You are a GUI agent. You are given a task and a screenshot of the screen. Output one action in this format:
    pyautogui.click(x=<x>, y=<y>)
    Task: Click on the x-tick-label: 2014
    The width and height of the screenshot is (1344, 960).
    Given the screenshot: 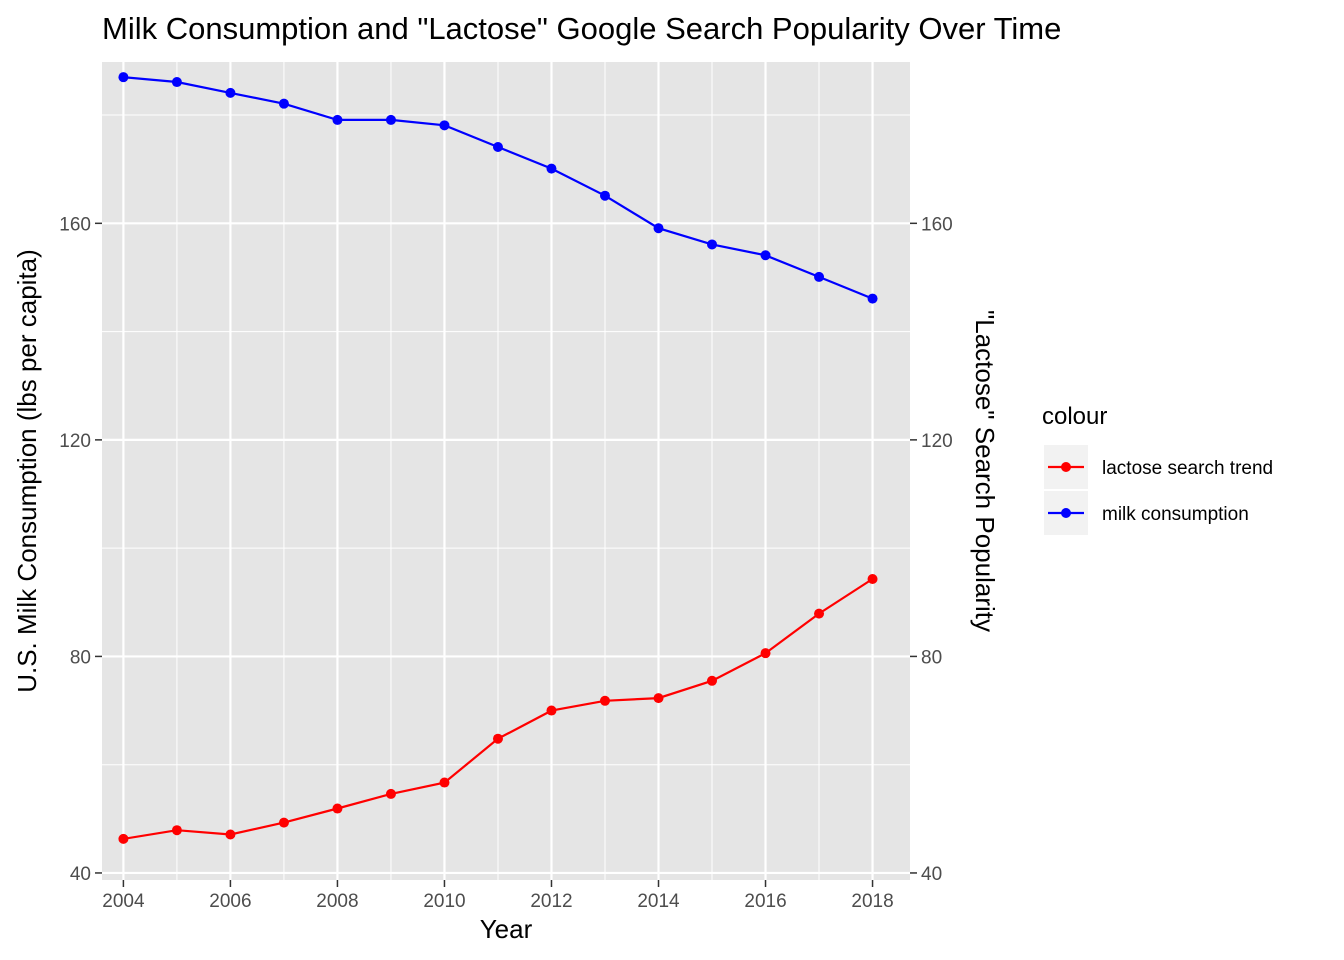 What is the action you would take?
    pyautogui.click(x=658, y=901)
    